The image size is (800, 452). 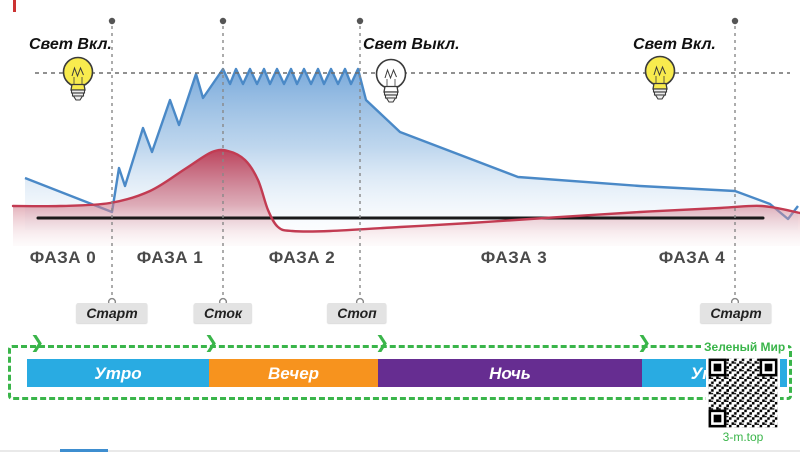 I want to click on timeline-segment-morning: Утро, so click(x=118, y=373).